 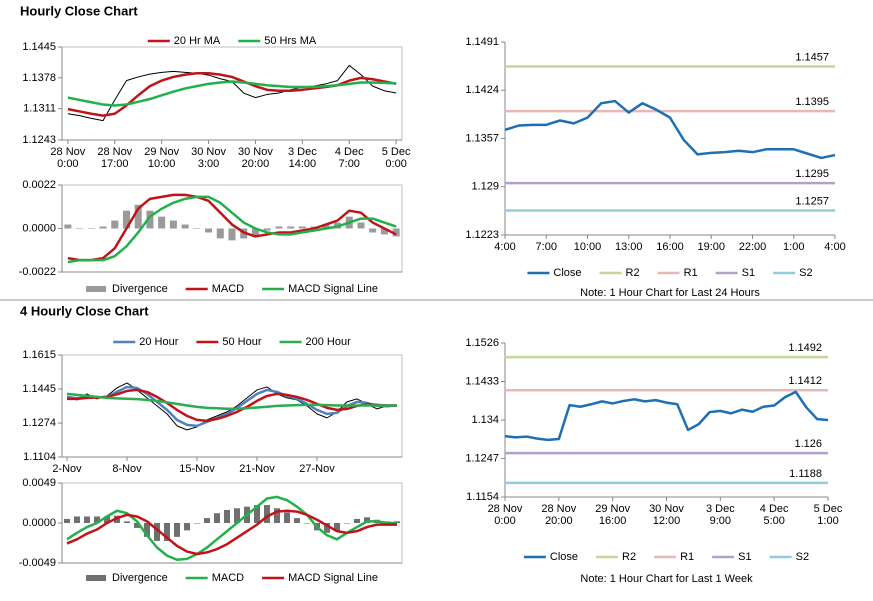 What do you see at coordinates (329, 342) in the screenshot?
I see `legend-label: 200 Hour` at bounding box center [329, 342].